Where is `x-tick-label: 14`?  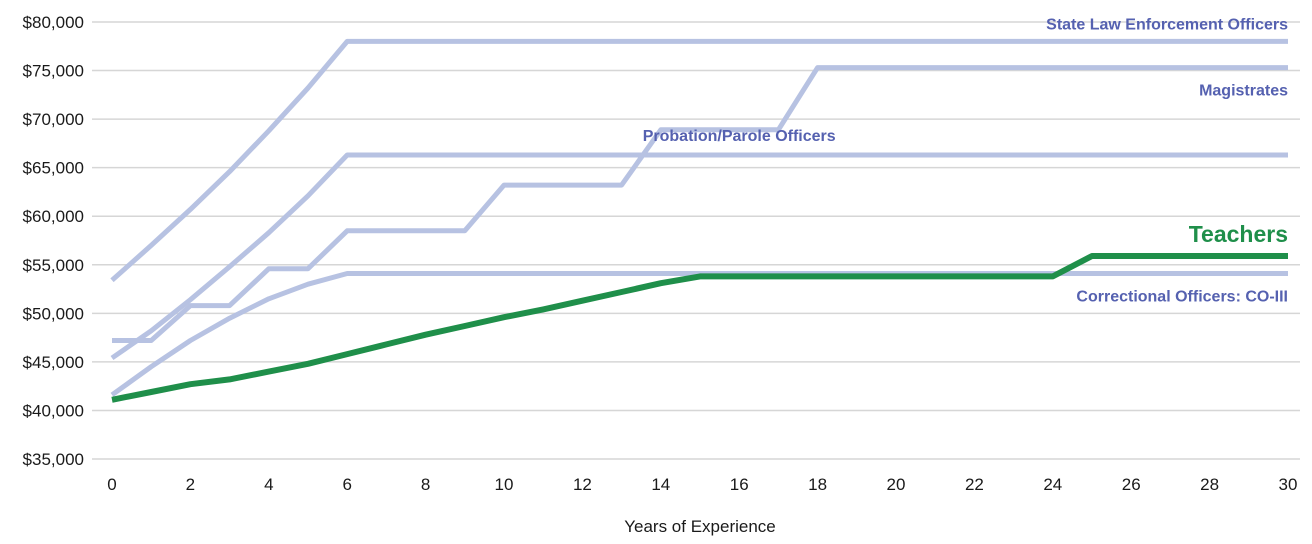
x-tick-label: 14 is located at coordinates (660, 484).